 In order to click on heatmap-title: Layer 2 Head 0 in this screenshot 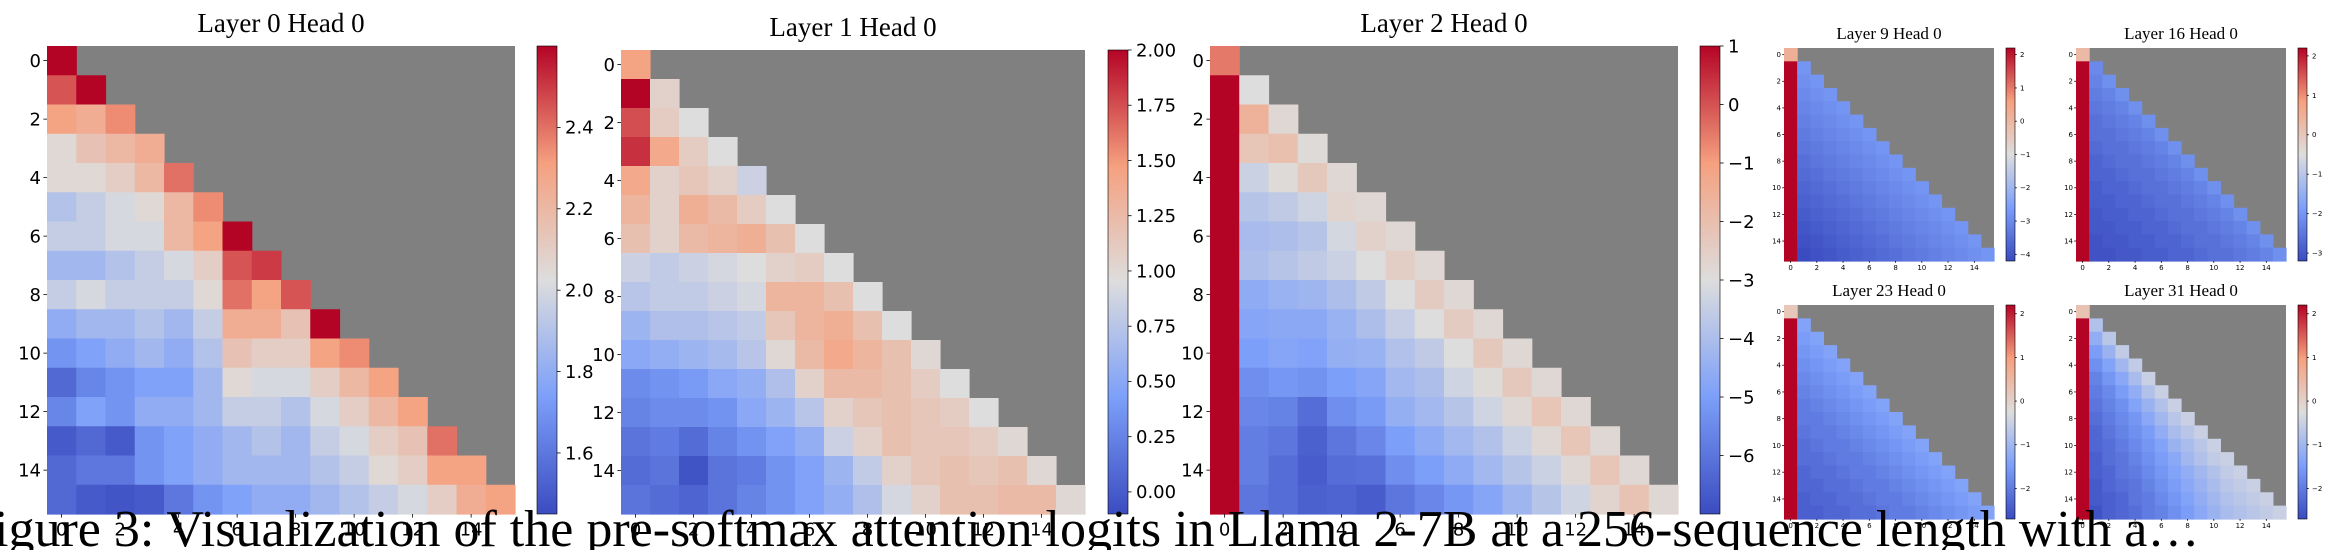, I will do `click(1443, 23)`.